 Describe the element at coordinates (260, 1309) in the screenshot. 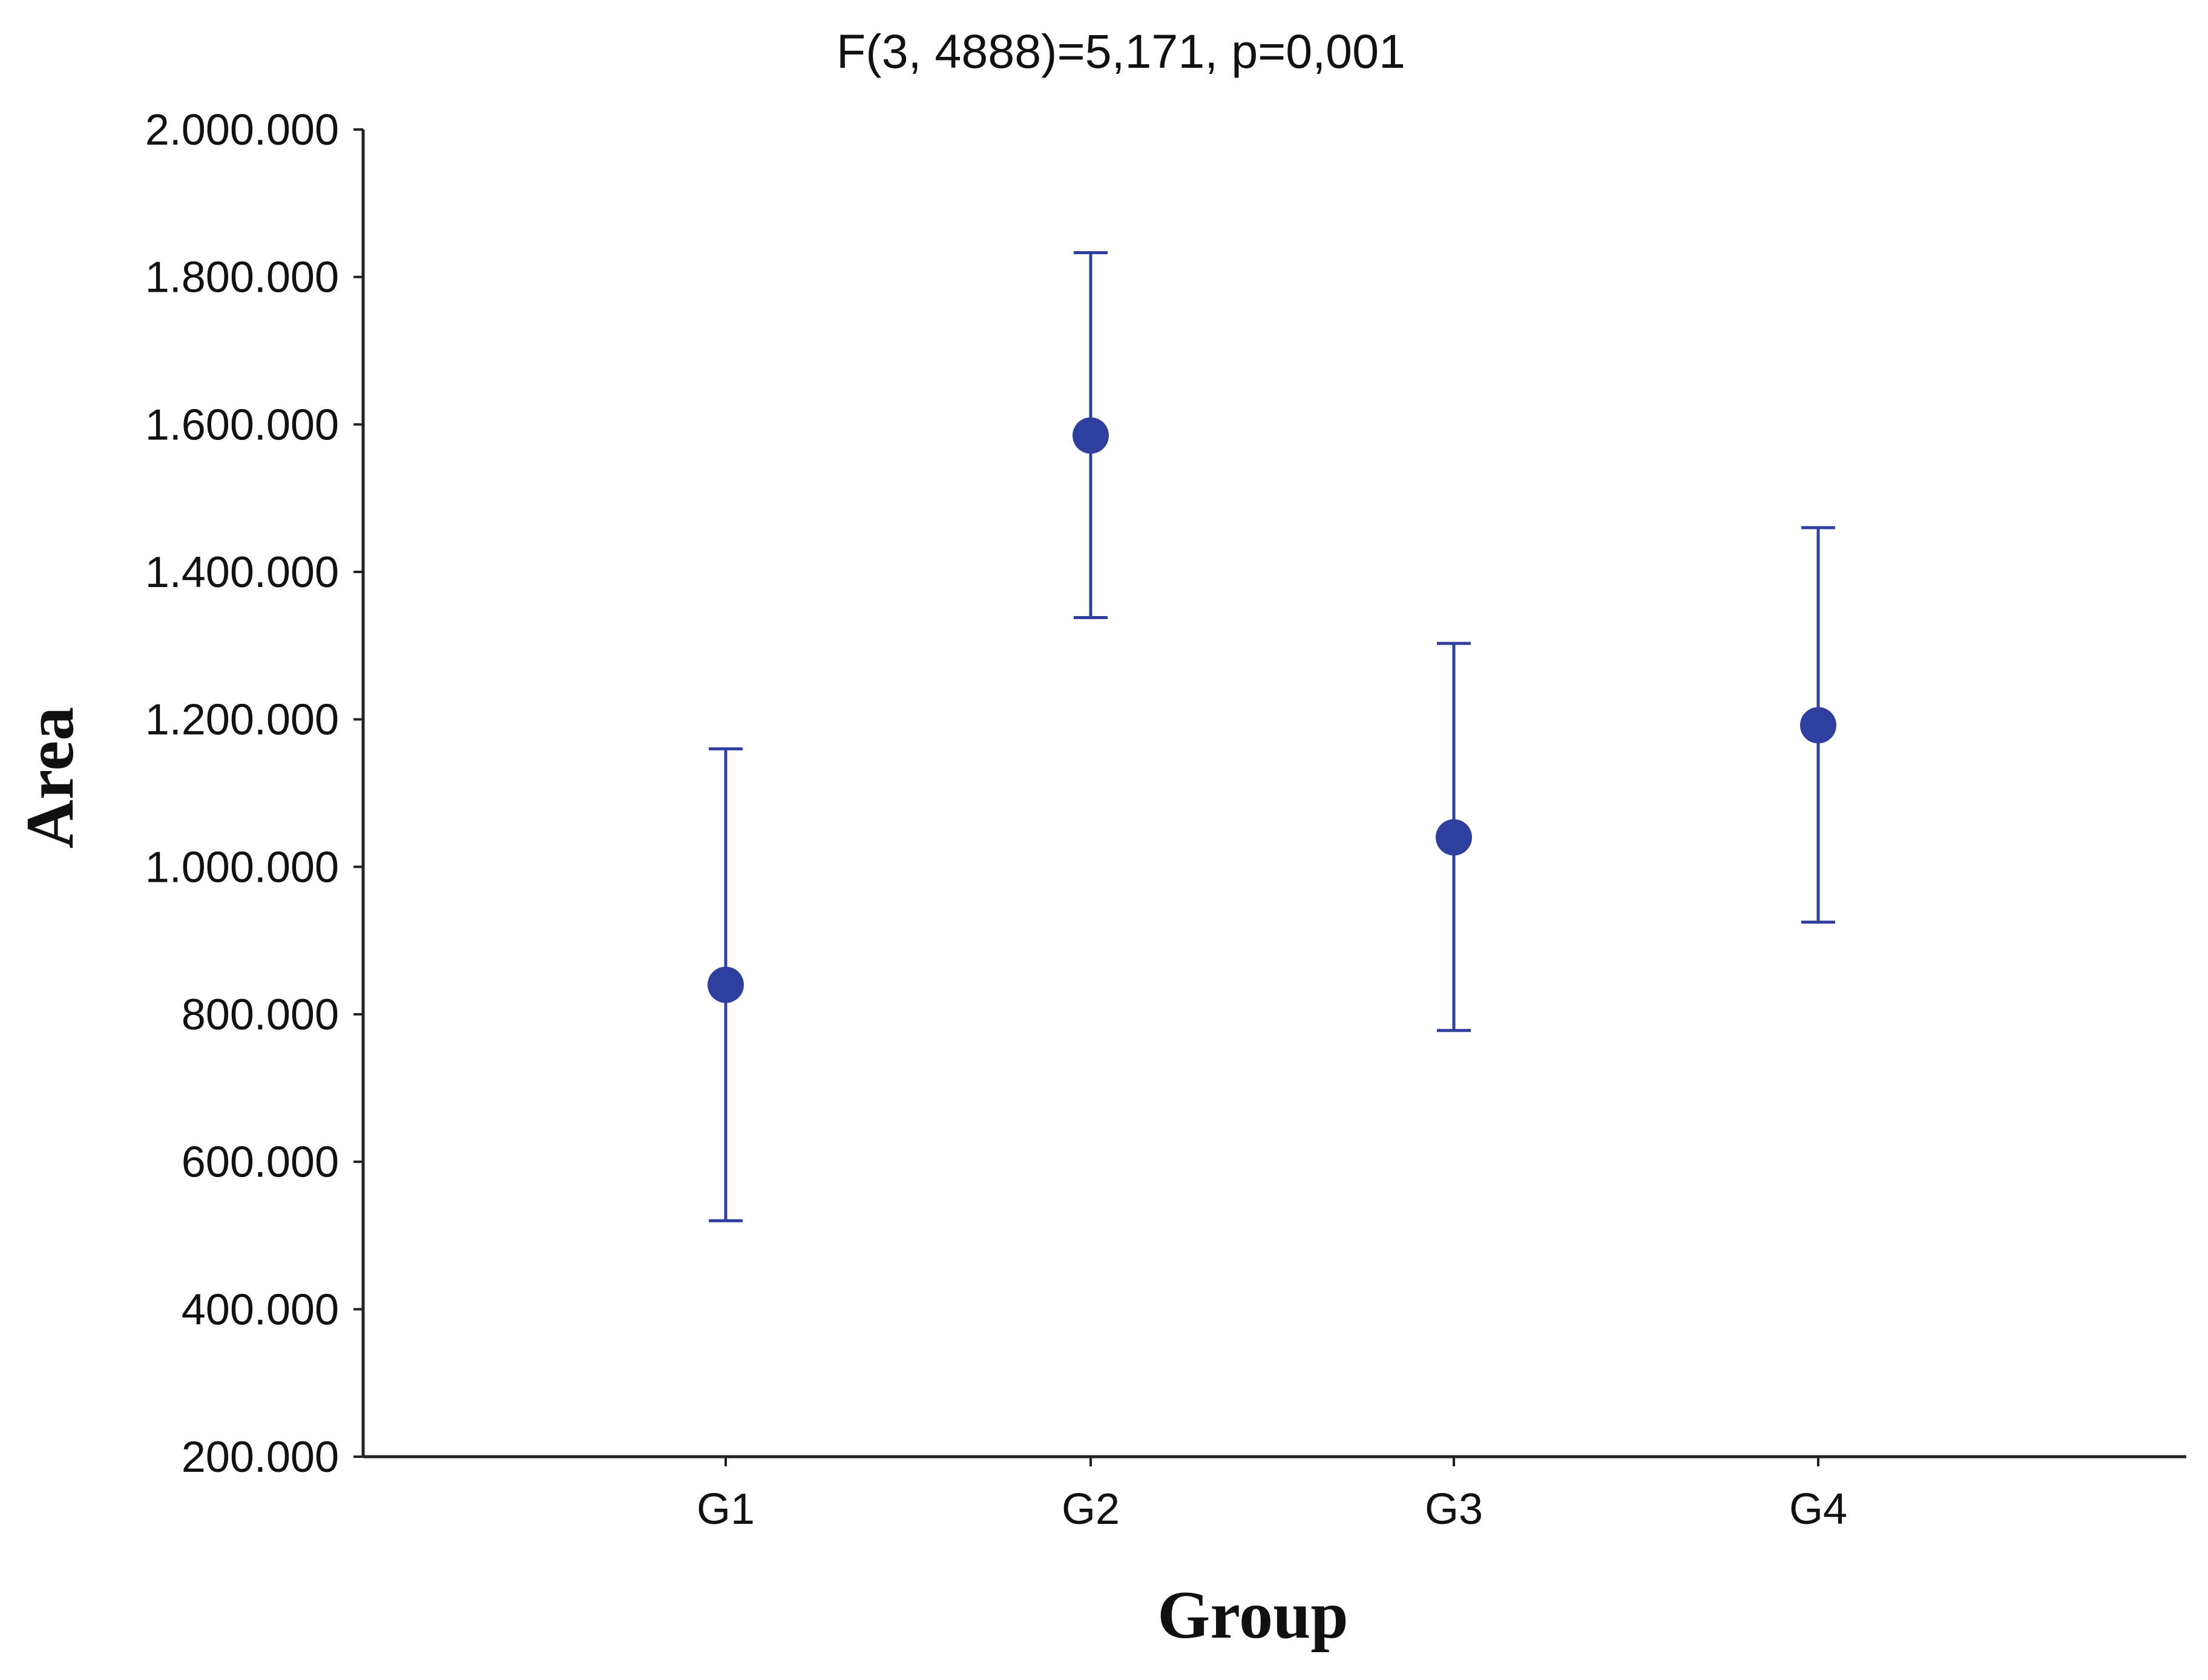

I see `y-tick-label: 400.000` at that location.